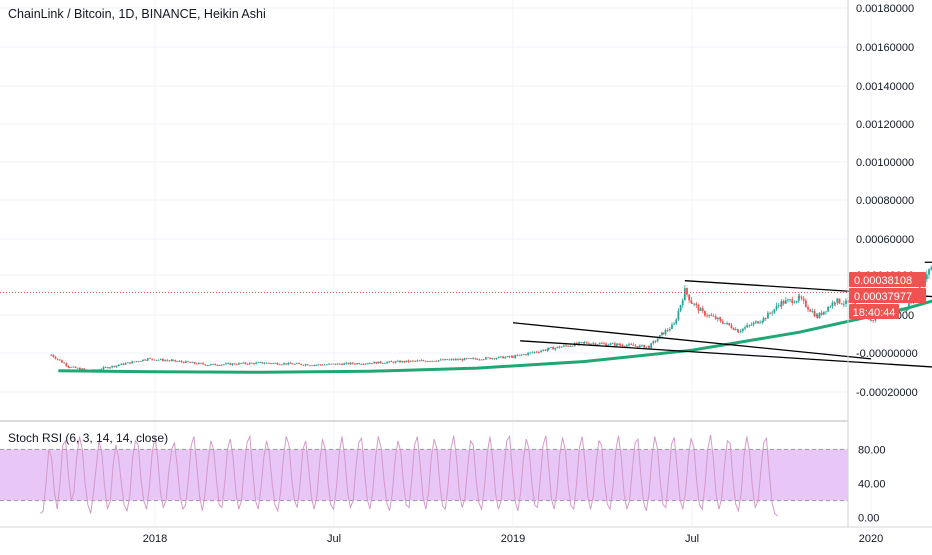 This screenshot has width=932, height=555. I want to click on rsi-axis-labels: 80.00 40.00 0.00, so click(872, 484).